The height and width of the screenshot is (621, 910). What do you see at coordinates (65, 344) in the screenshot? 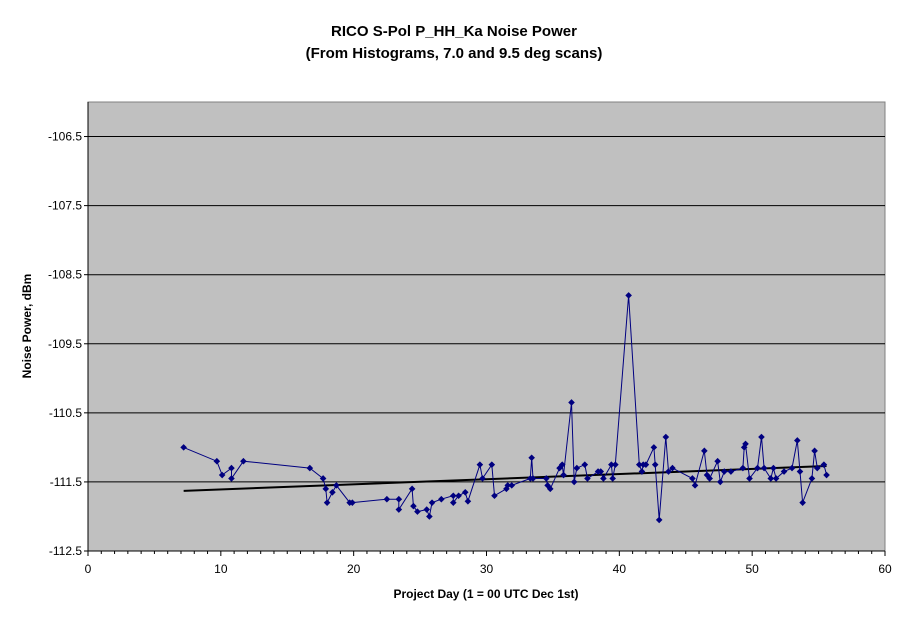
I see `y-tick-label: -109.5` at bounding box center [65, 344].